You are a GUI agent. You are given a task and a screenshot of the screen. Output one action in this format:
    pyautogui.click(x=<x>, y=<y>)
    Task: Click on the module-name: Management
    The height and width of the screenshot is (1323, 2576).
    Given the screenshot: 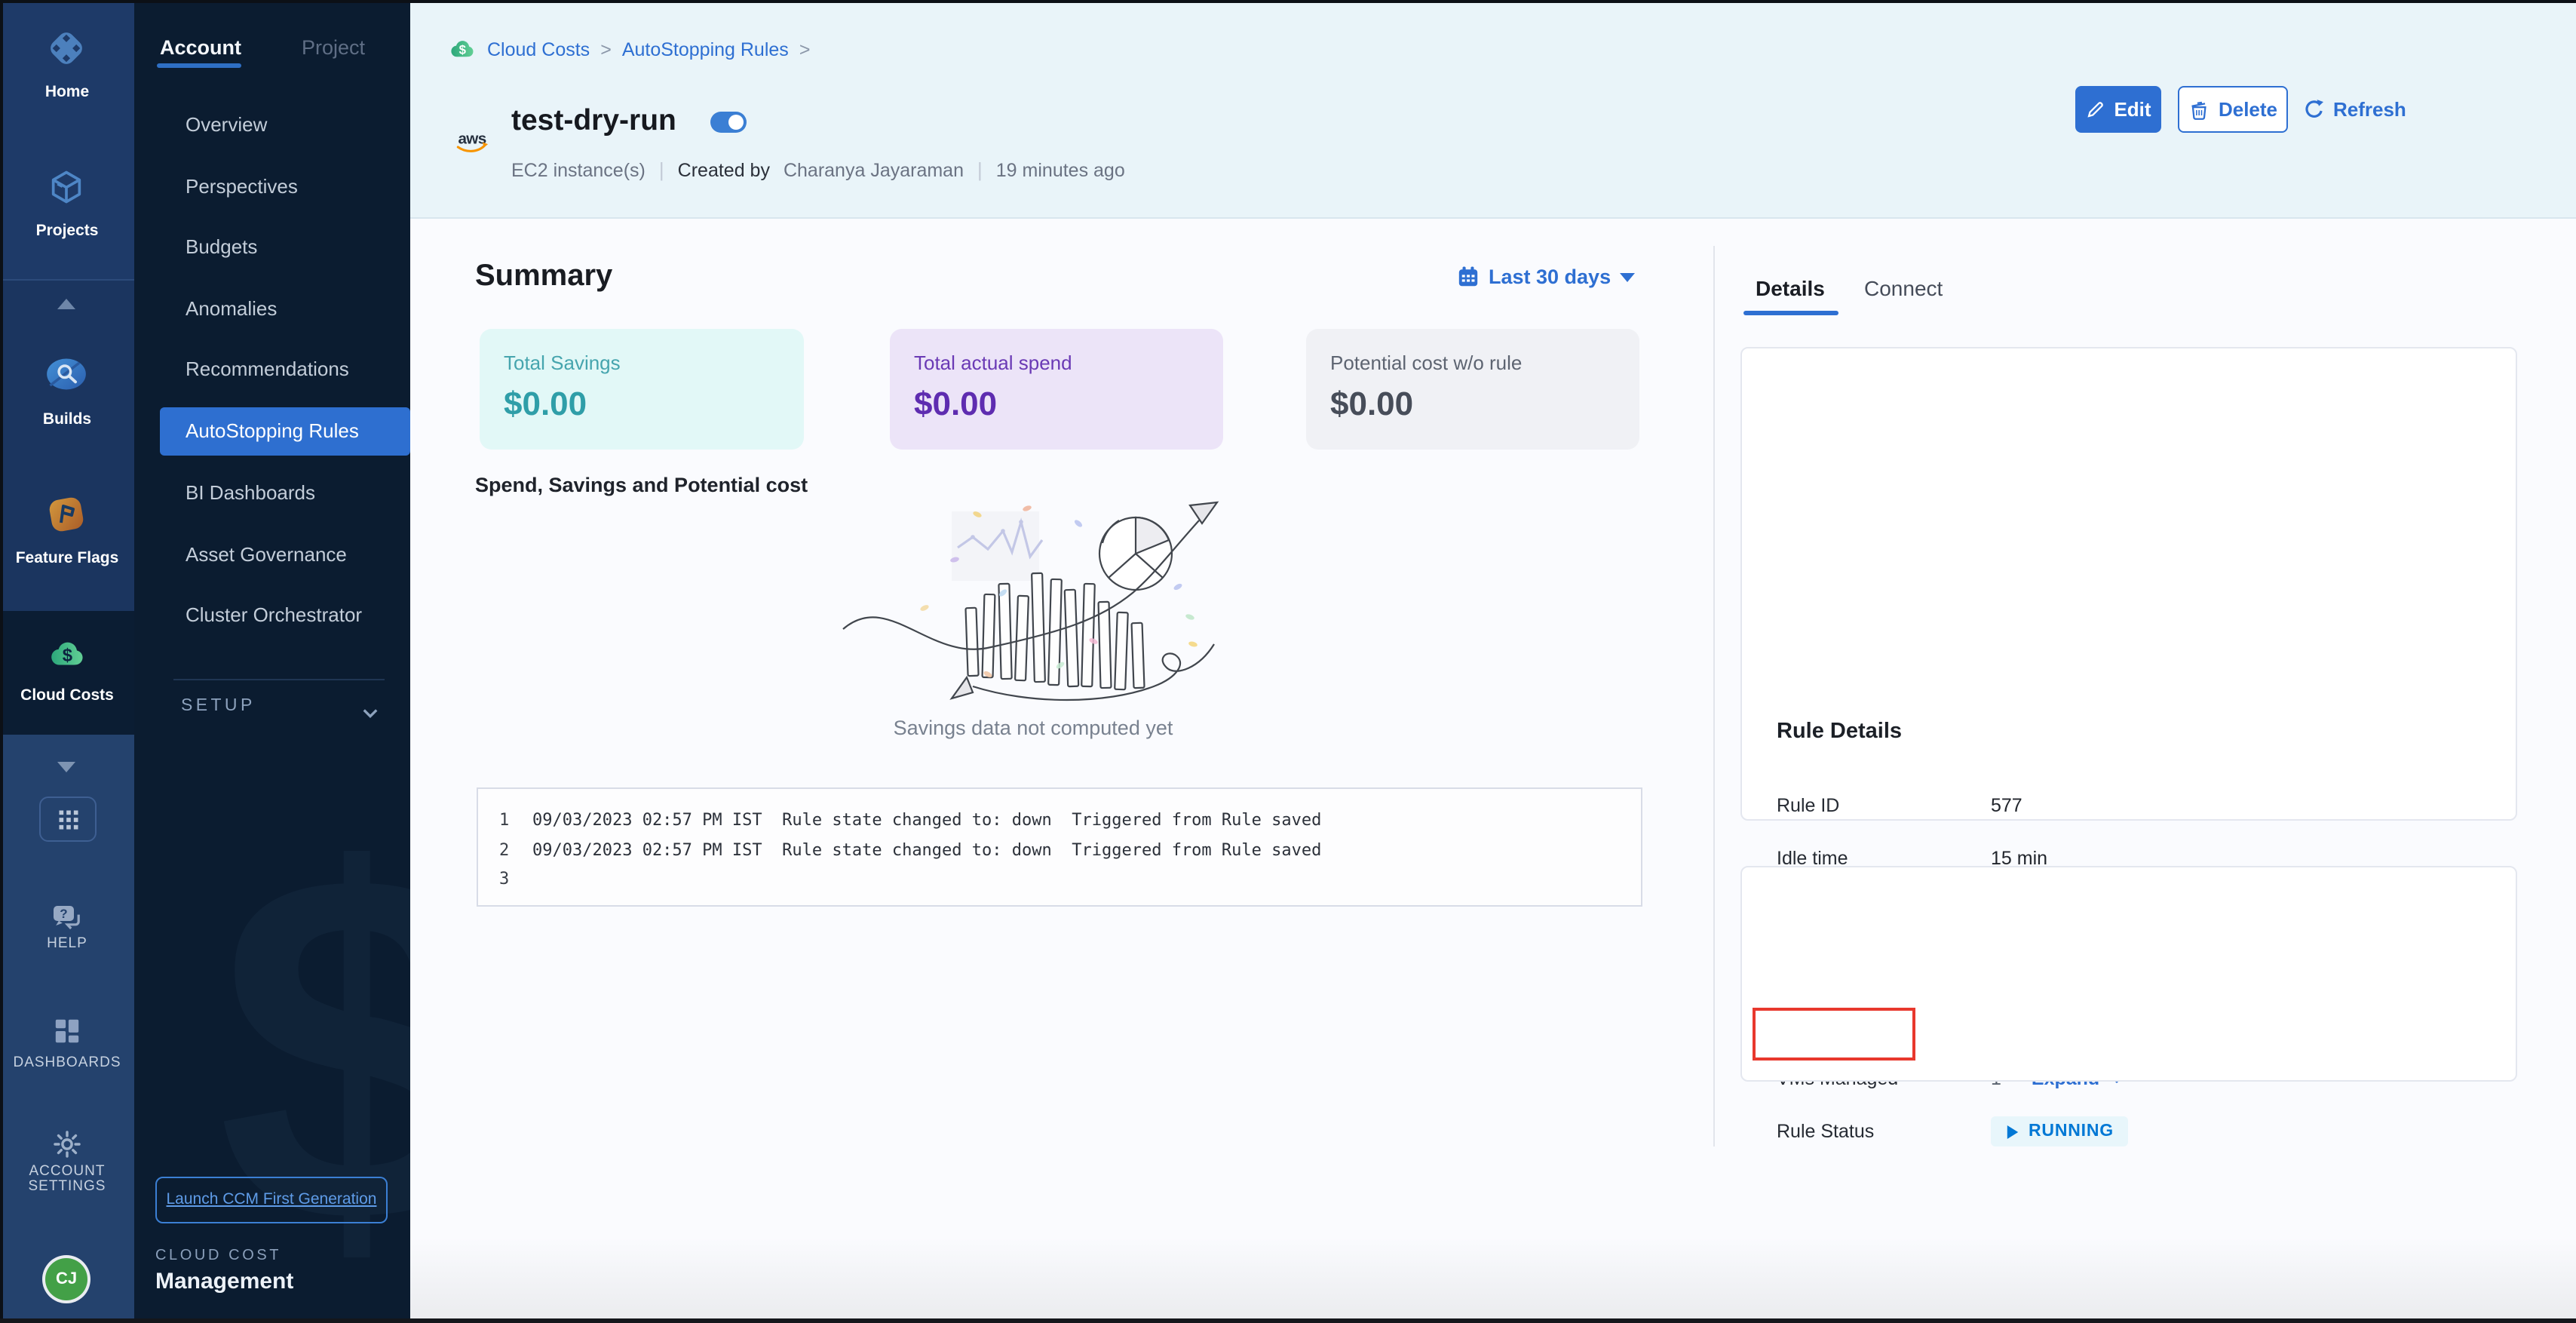 What is the action you would take?
    pyautogui.click(x=224, y=1281)
    